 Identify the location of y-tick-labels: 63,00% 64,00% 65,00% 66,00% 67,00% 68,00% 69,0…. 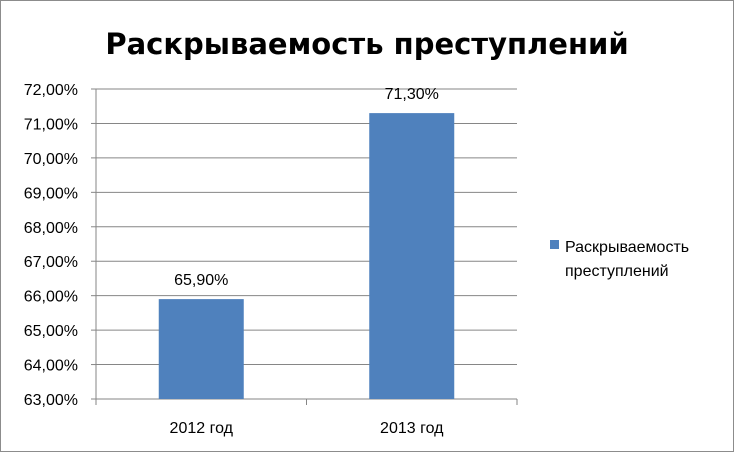
(51, 245).